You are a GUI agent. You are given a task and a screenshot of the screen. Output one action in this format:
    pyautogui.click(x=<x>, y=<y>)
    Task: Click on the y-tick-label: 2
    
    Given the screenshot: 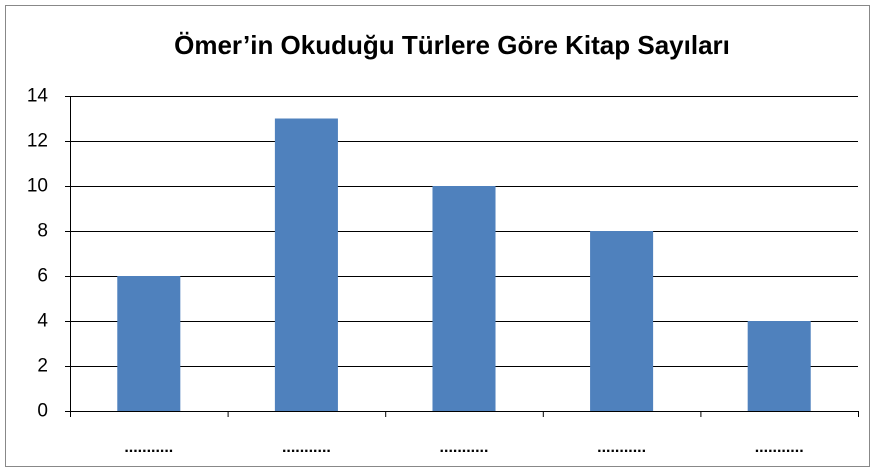 What is the action you would take?
    pyautogui.click(x=42, y=366)
    